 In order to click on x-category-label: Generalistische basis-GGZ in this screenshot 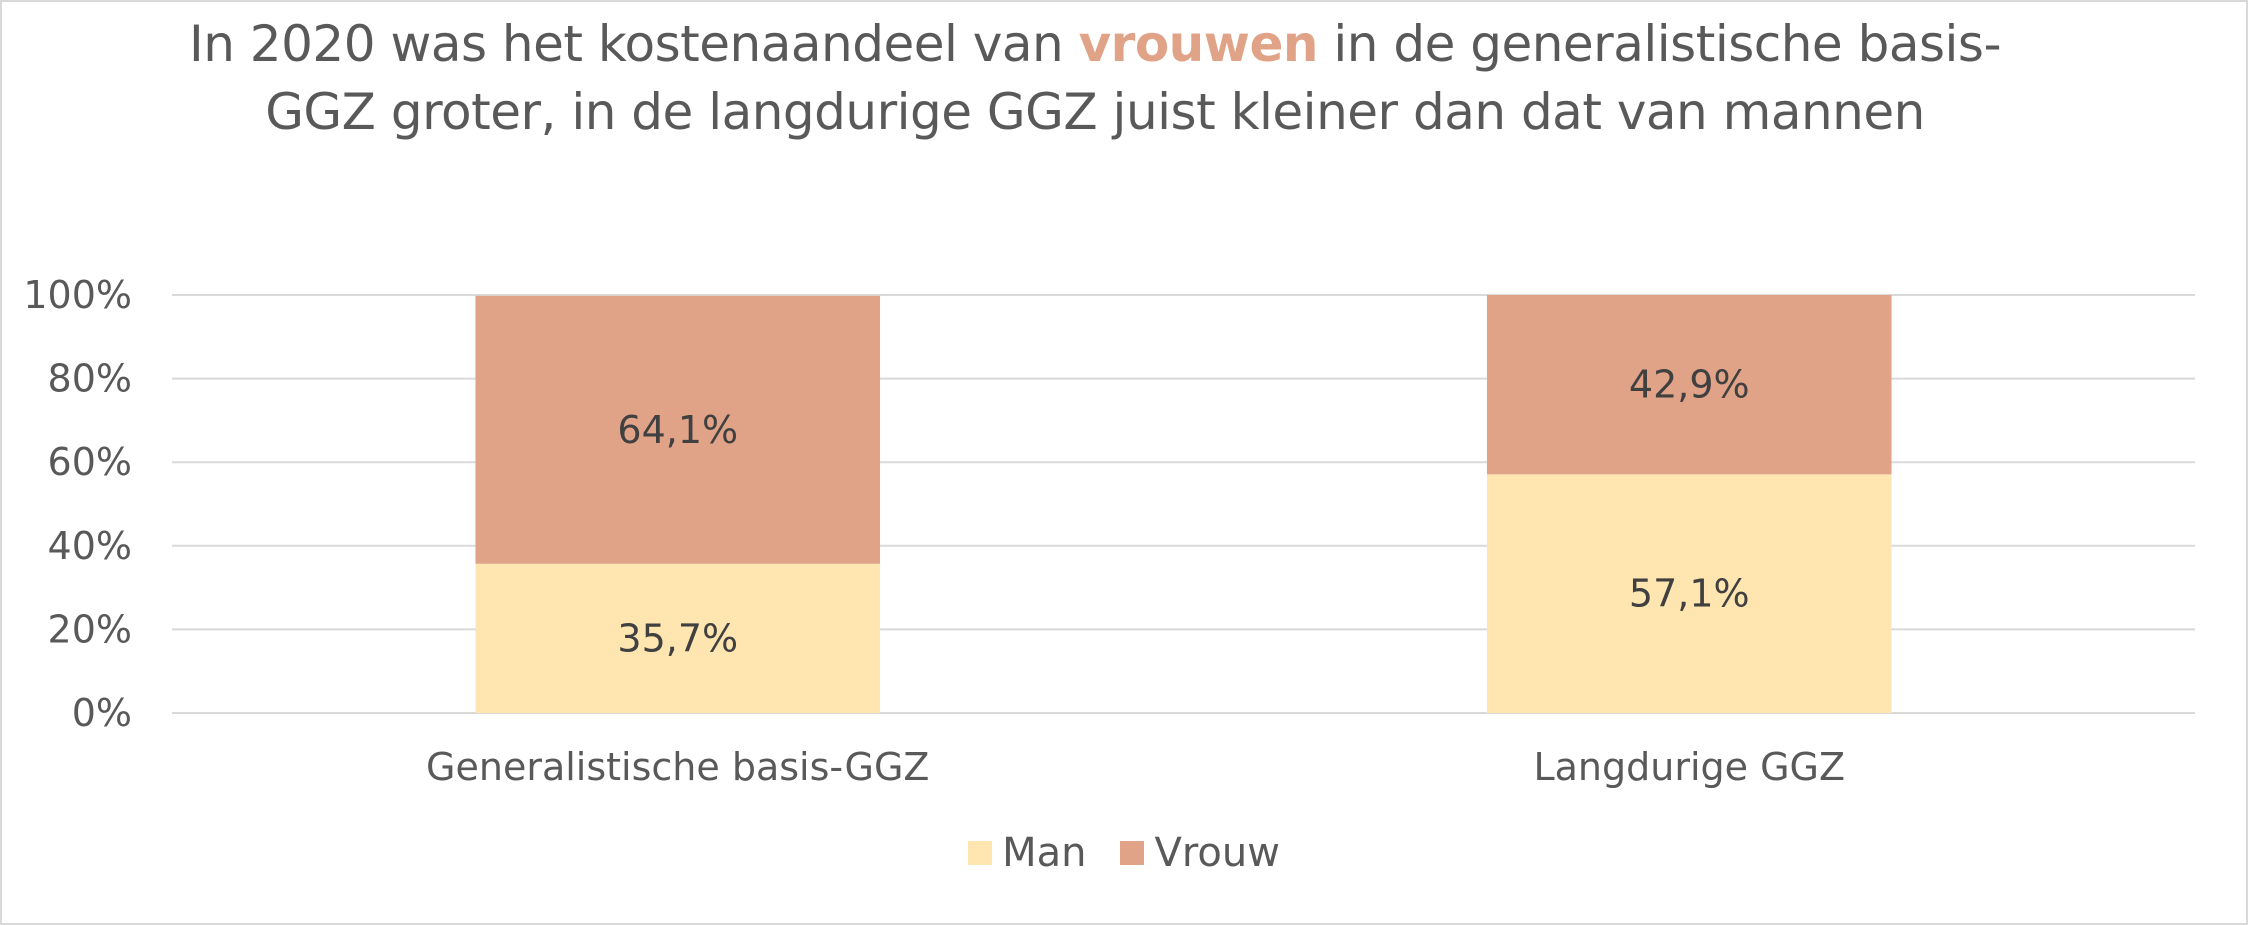, I will do `click(677, 767)`.